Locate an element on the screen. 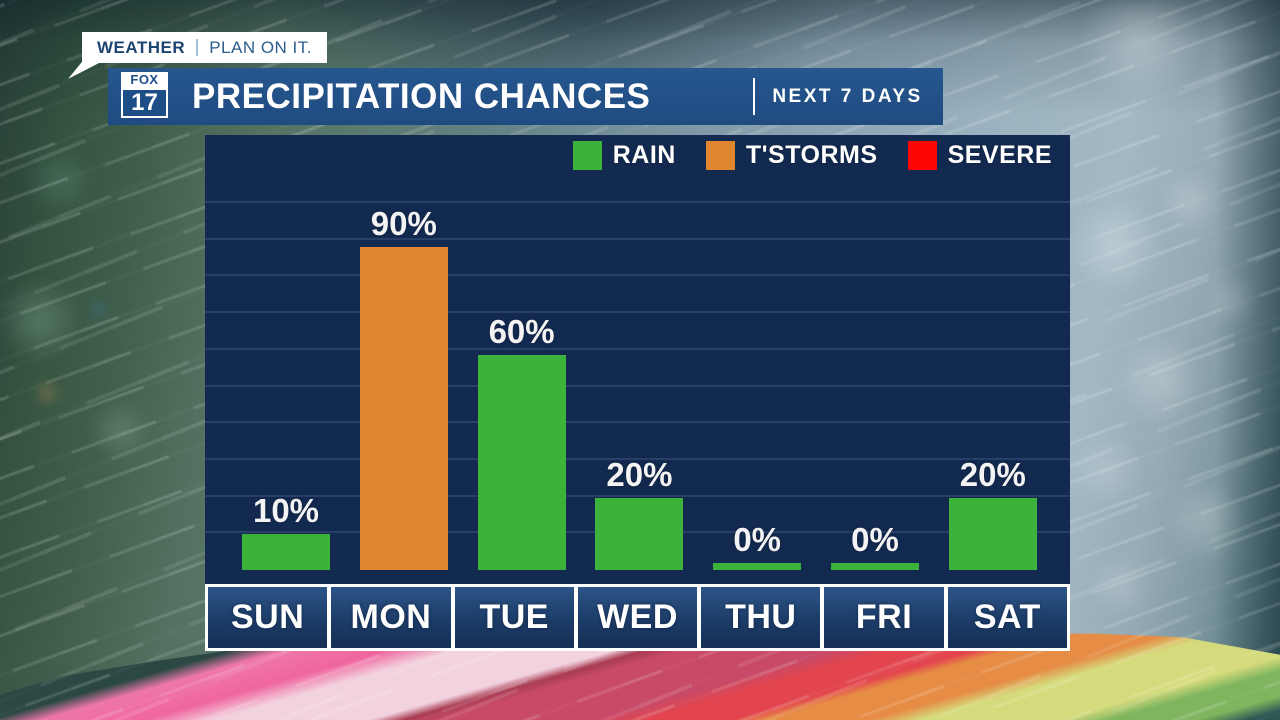 This screenshot has height=720, width=1280. bar-mon is located at coordinates (403, 408).